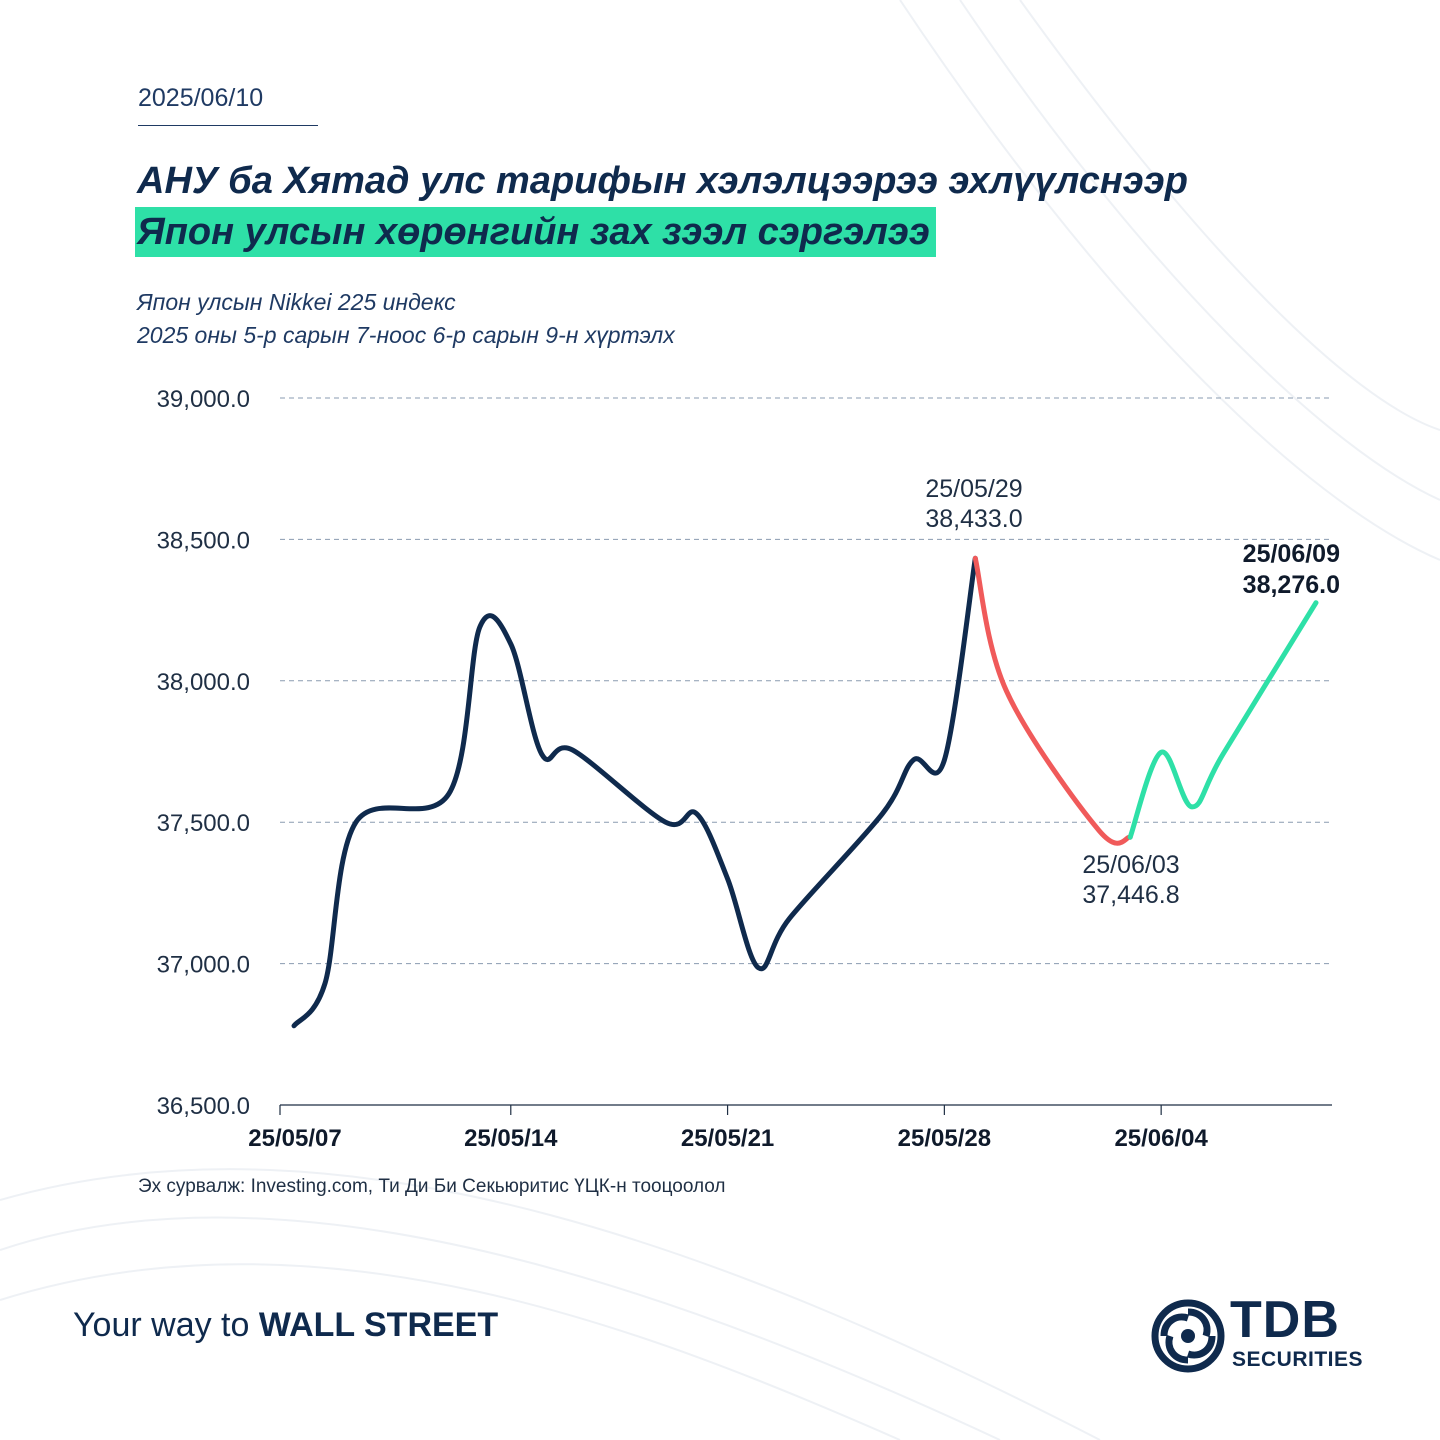 The image size is (1440, 1440). Describe the element at coordinates (228, 125) in the screenshot. I see `date-underline` at that location.